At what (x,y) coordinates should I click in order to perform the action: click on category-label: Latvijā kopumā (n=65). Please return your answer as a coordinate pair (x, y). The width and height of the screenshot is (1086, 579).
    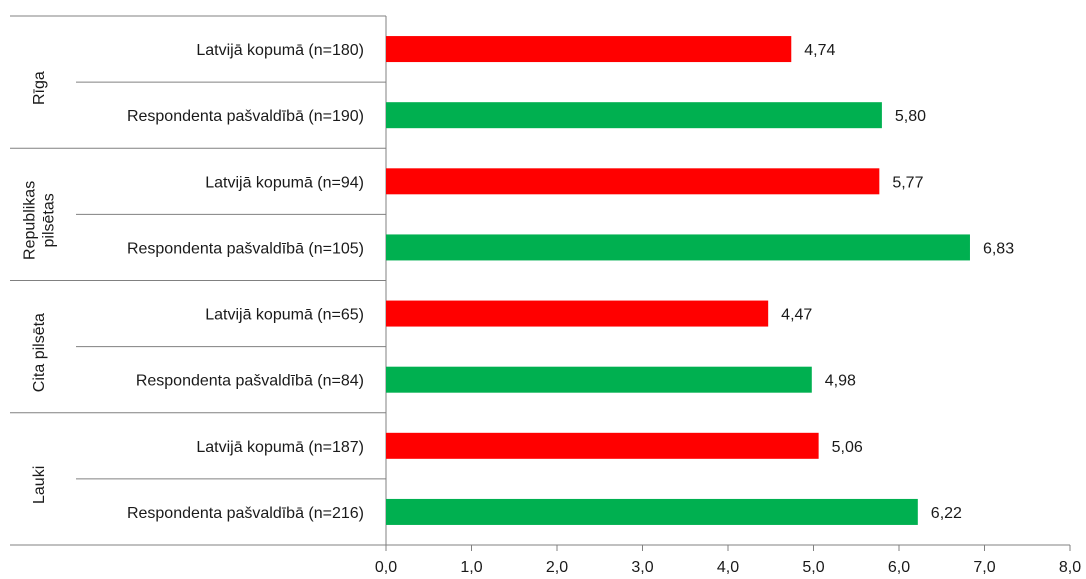
    Looking at the image, I should click on (284, 315).